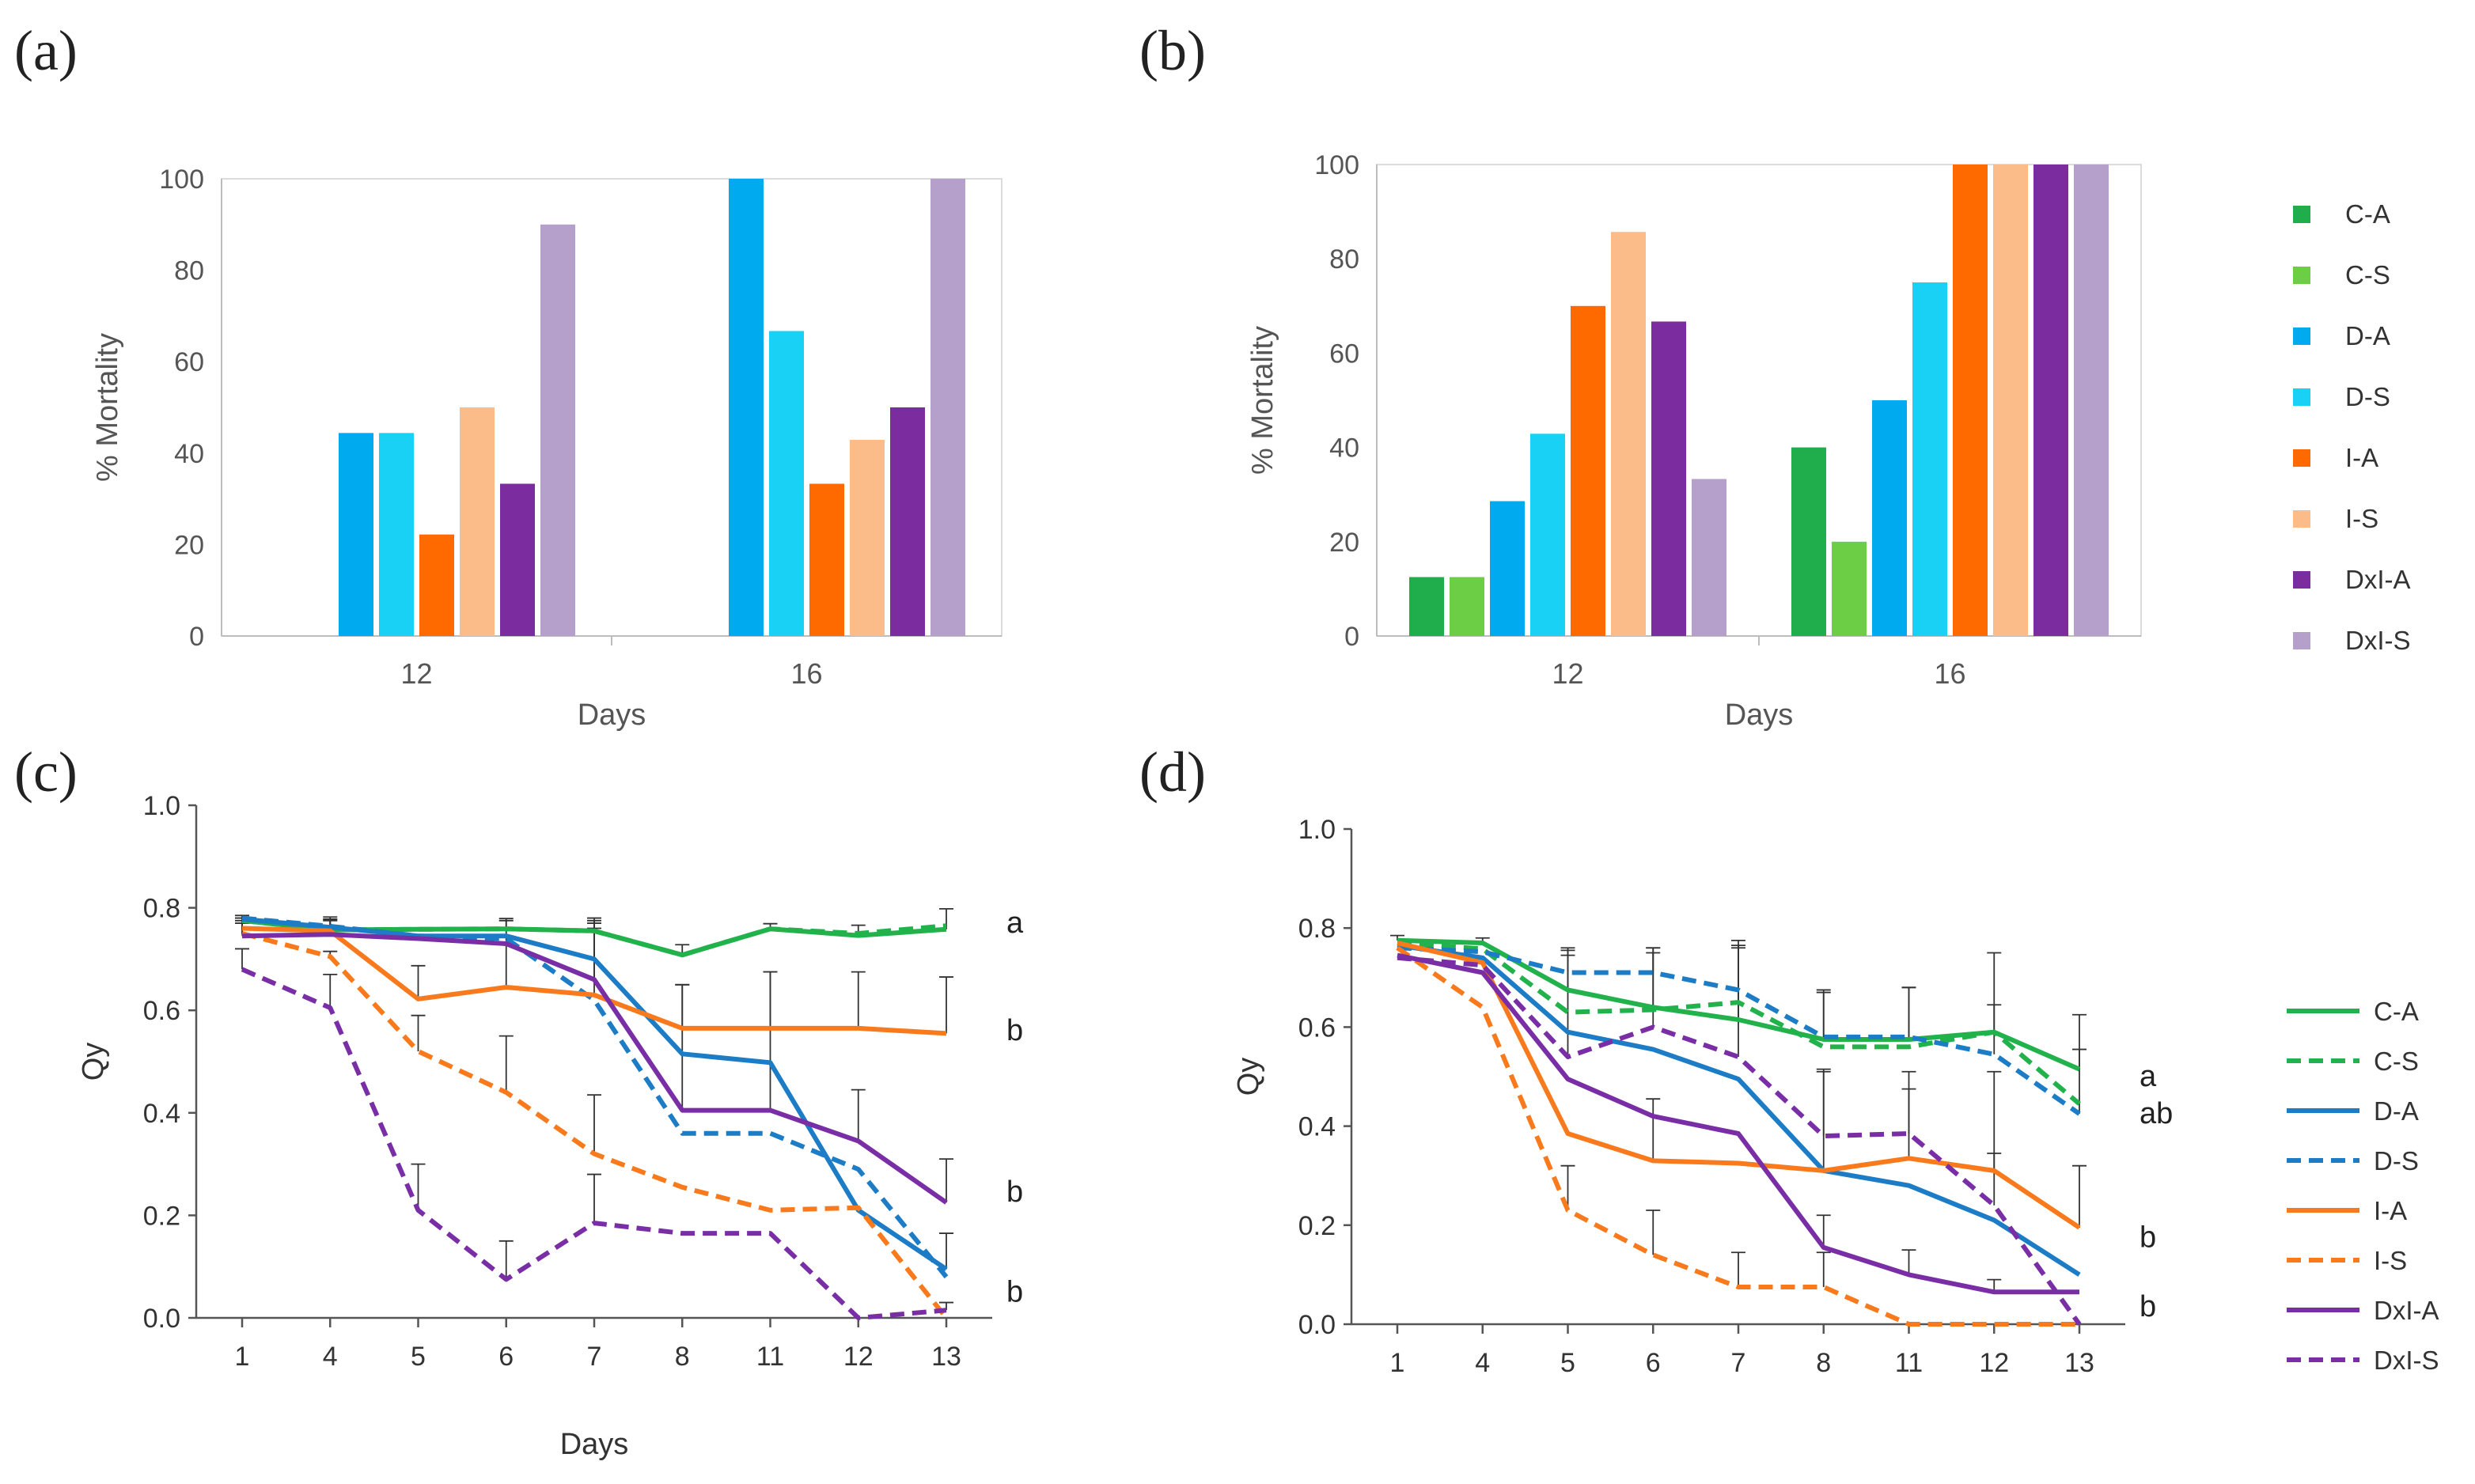 Image resolution: width=2475 pixels, height=1484 pixels. Describe the element at coordinates (161, 909) in the screenshot. I see `y-tick-label: 0.8` at that location.